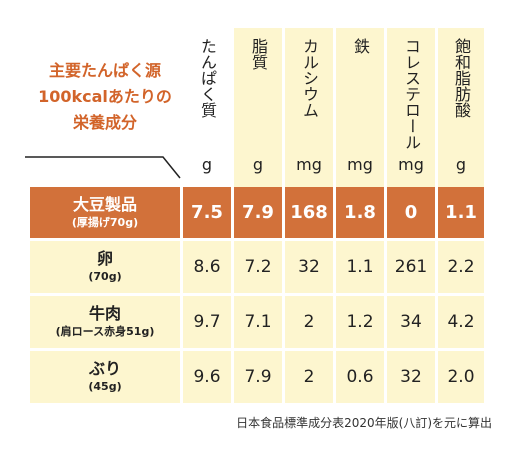 Image resolution: width=512 pixels, height=465 pixels. Describe the element at coordinates (104, 204) in the screenshot. I see `row-name: 大豆製品` at that location.